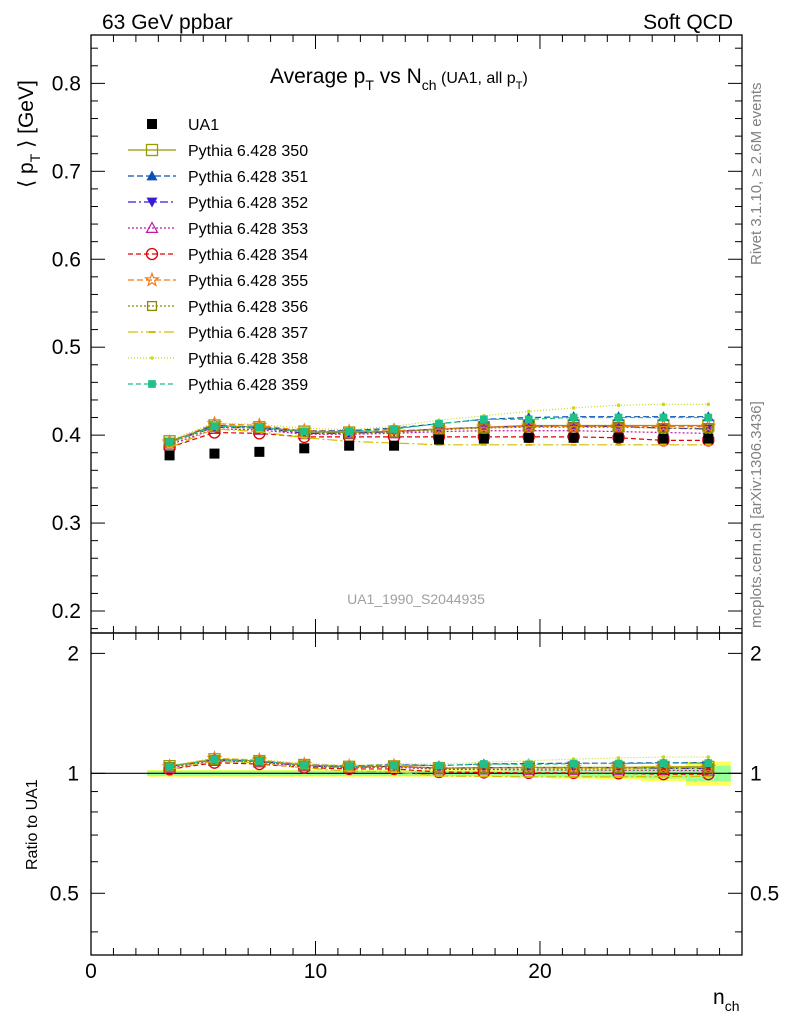  I want to click on legend-item: Pythia 6.428 357, so click(218, 333).